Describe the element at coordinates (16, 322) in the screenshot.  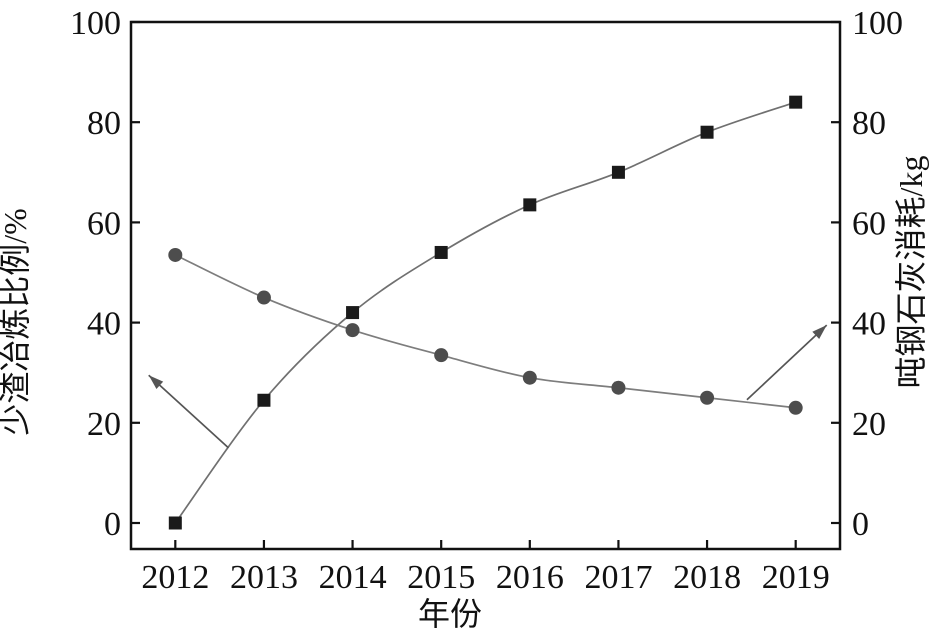
I see `y-axis-title-left: 少渣冶炼比例/%` at that location.